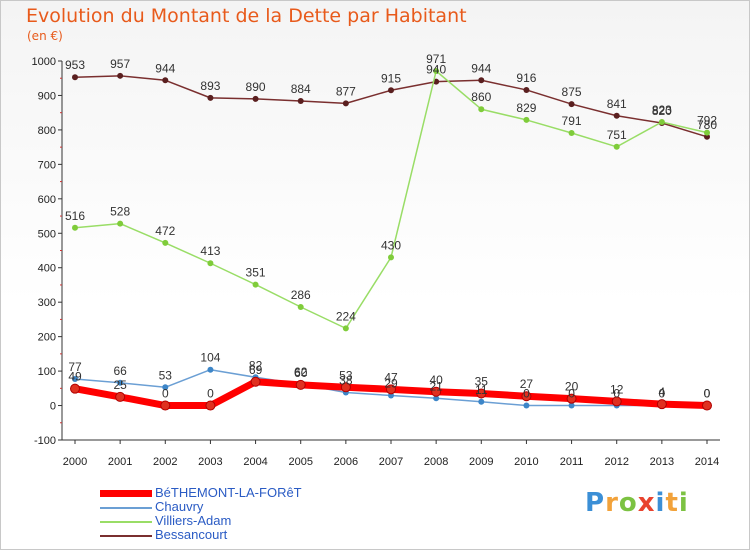  What do you see at coordinates (436, 380) in the screenshot?
I see `data-label: 40` at bounding box center [436, 380].